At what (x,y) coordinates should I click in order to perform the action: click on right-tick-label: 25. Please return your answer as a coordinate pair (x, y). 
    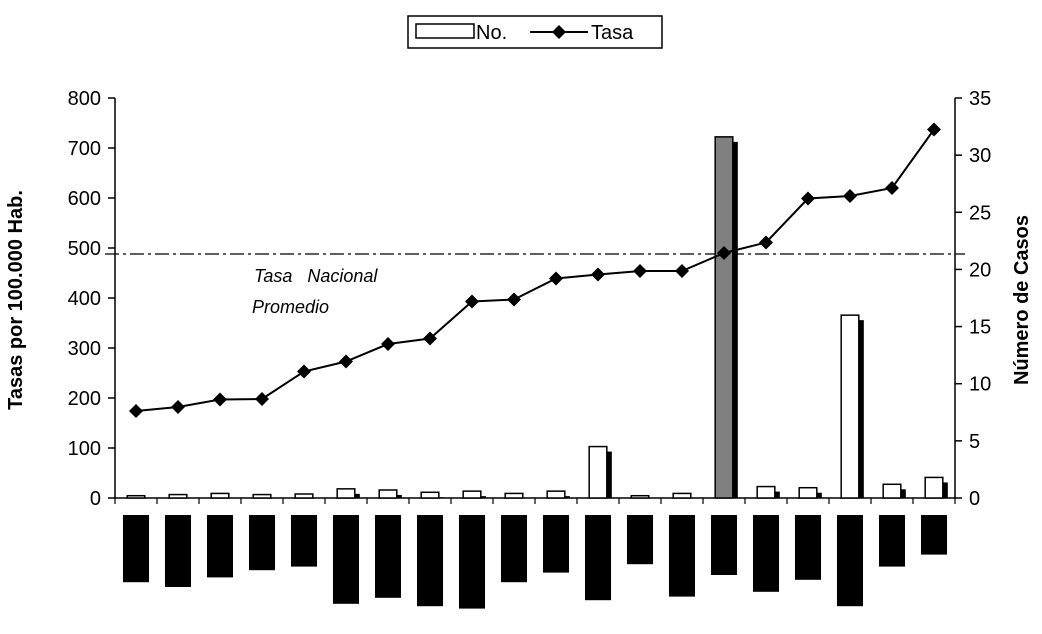
    Looking at the image, I should click on (980, 213).